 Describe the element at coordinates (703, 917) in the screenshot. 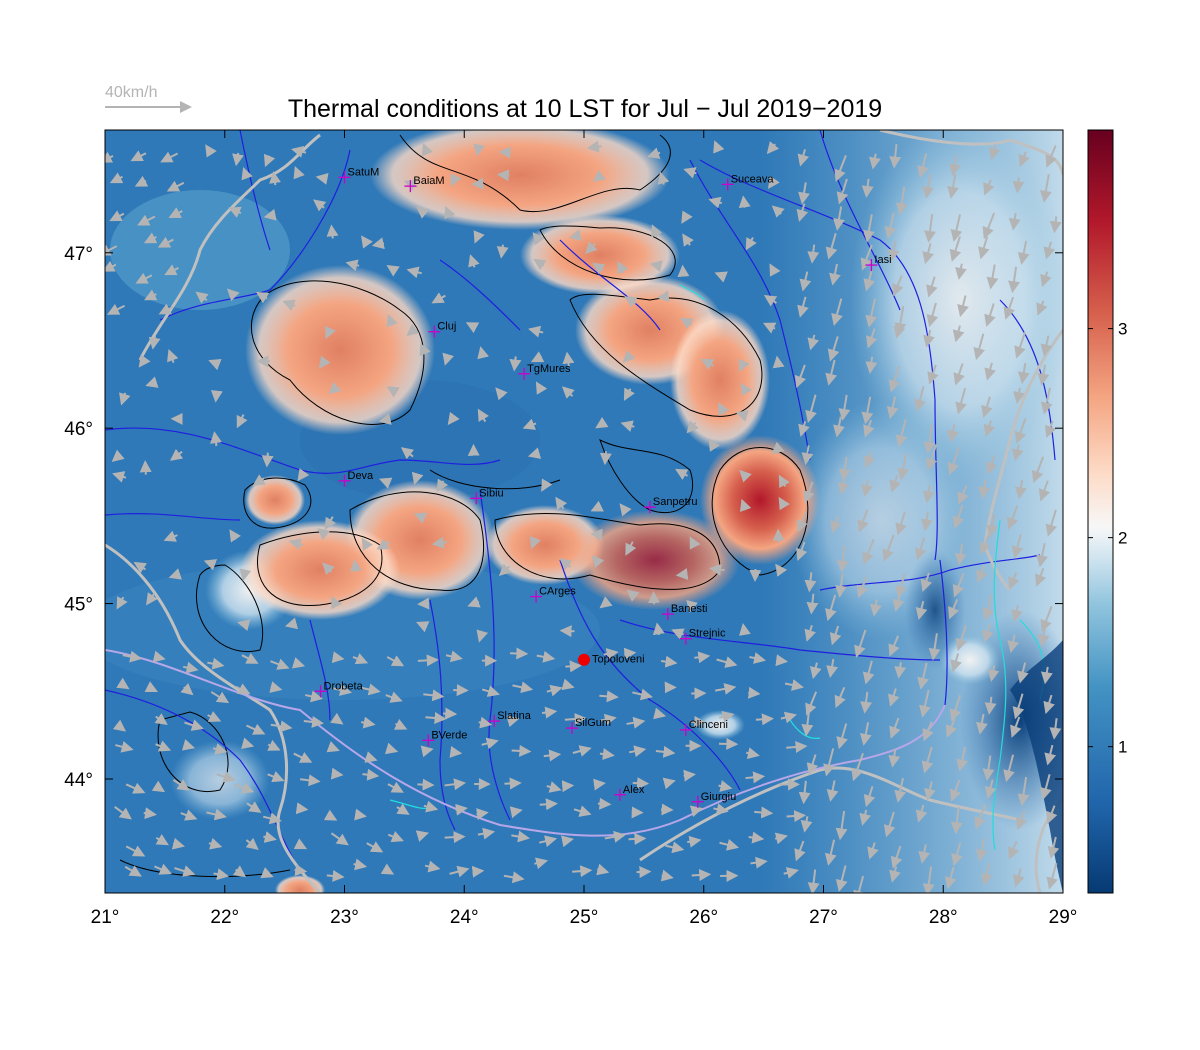

I see `x-tick-label: 26°` at that location.